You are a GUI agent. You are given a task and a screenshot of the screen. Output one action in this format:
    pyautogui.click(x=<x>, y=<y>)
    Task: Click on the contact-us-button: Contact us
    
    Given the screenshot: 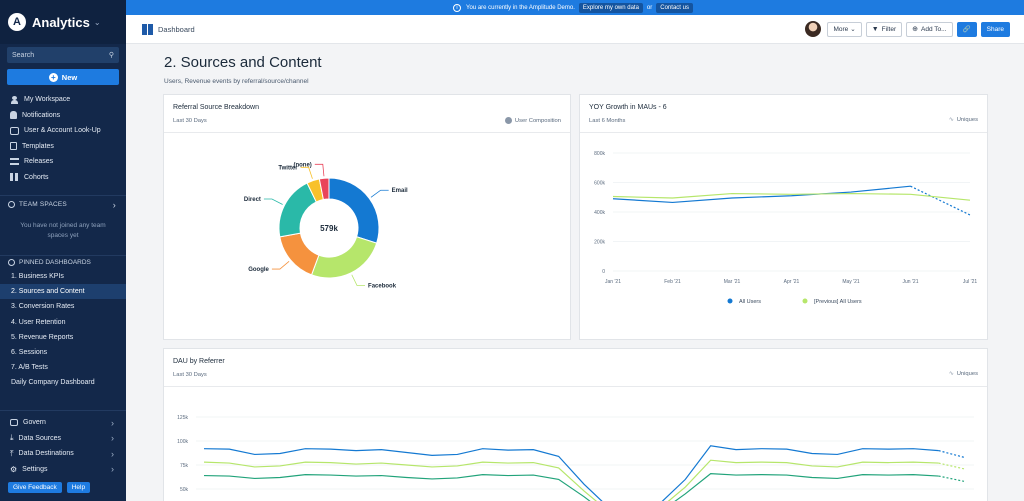 What is the action you would take?
    pyautogui.click(x=674, y=7)
    